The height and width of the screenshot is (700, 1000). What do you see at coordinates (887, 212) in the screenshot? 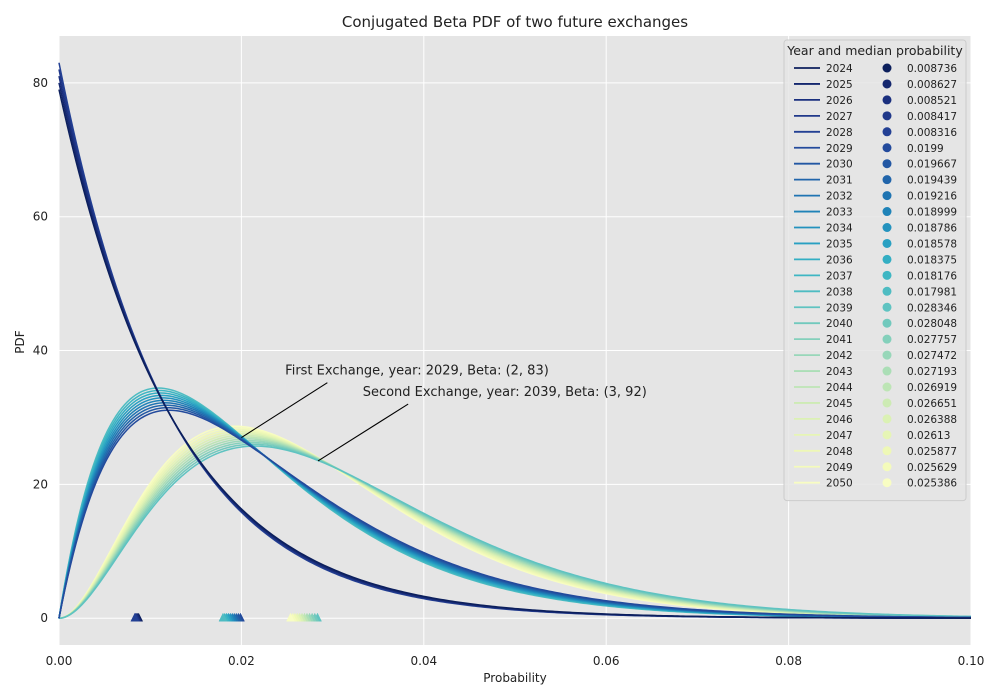
I see `legend-dot-2033` at bounding box center [887, 212].